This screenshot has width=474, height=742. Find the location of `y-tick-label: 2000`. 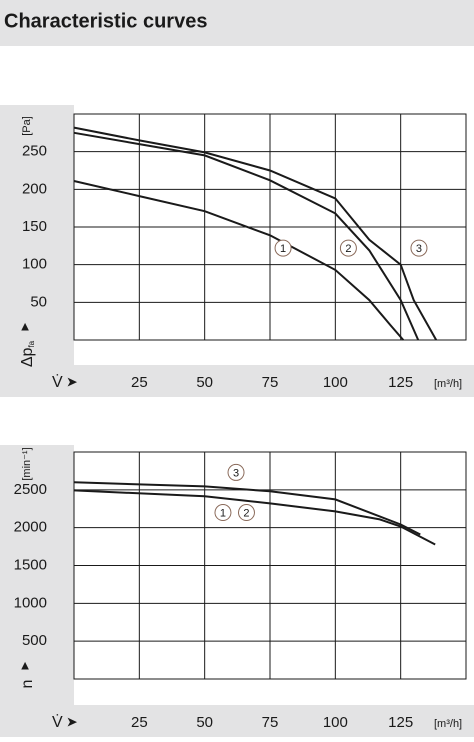

y-tick-label: 2000 is located at coordinates (30, 527).